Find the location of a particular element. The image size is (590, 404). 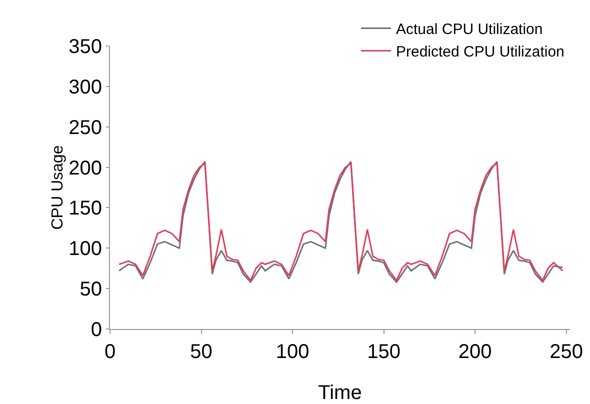

y-tick-label: 150 is located at coordinates (85, 209).